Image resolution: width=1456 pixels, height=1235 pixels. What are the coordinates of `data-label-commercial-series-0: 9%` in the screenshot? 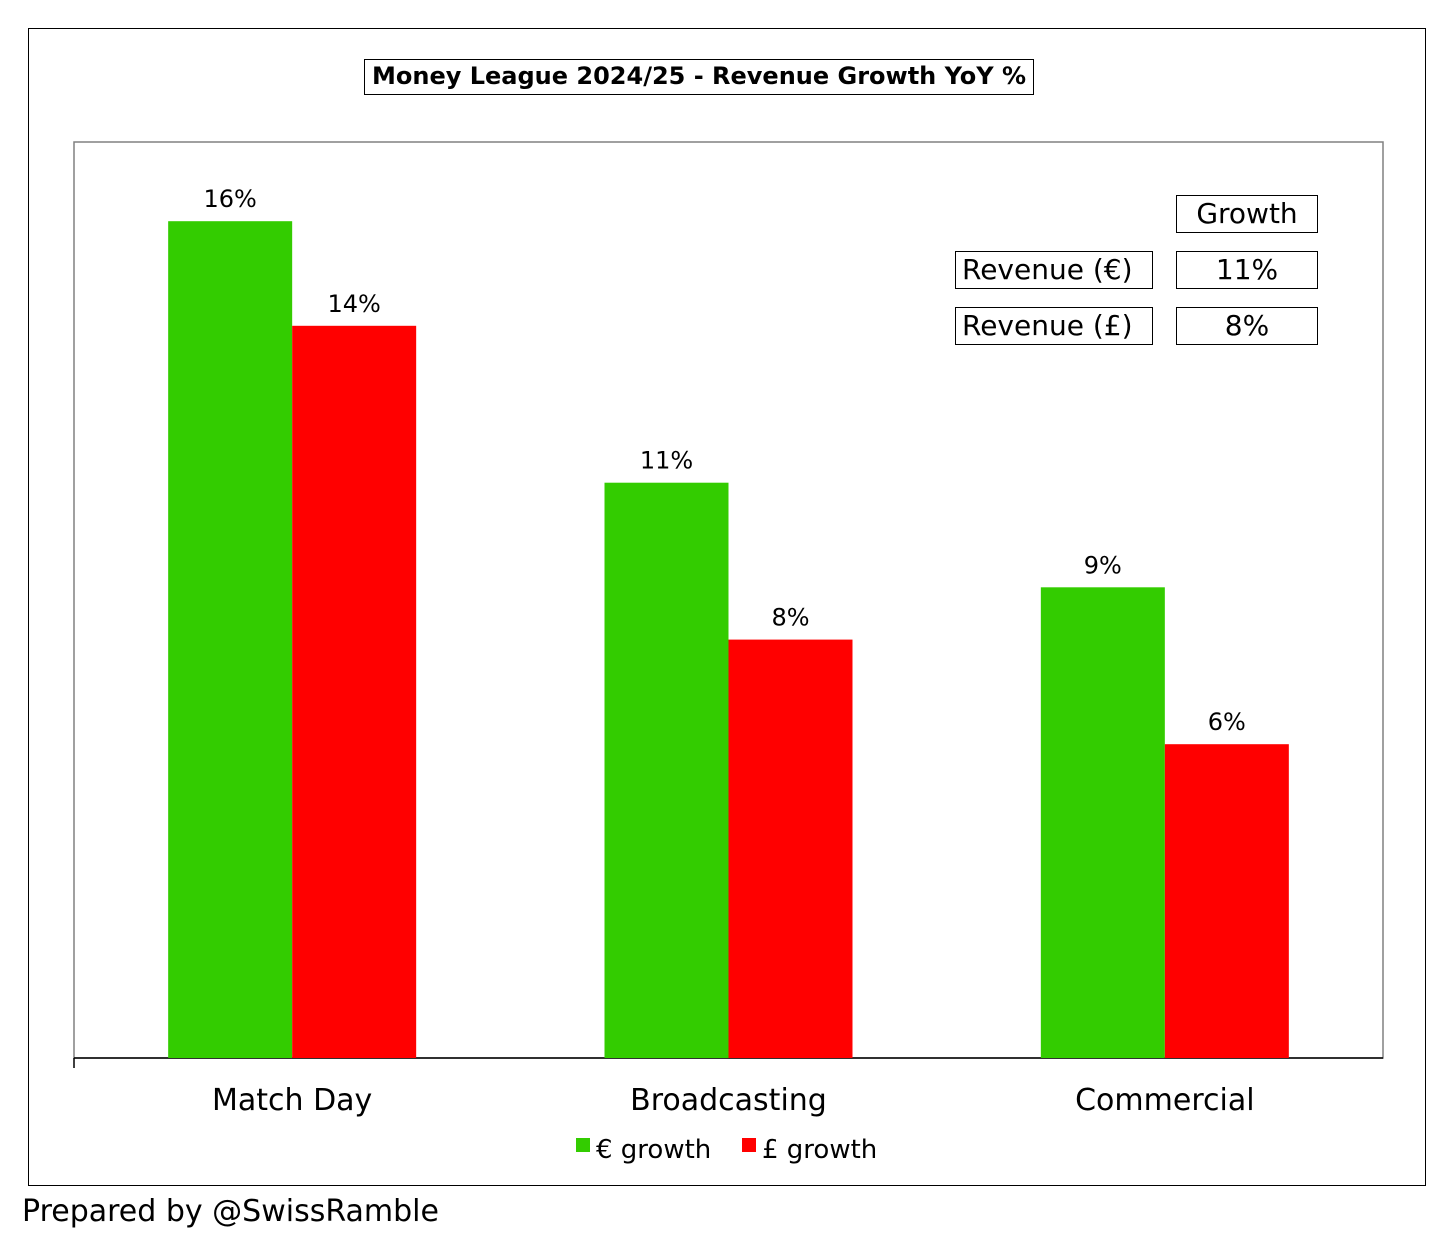 It's located at (1103, 565).